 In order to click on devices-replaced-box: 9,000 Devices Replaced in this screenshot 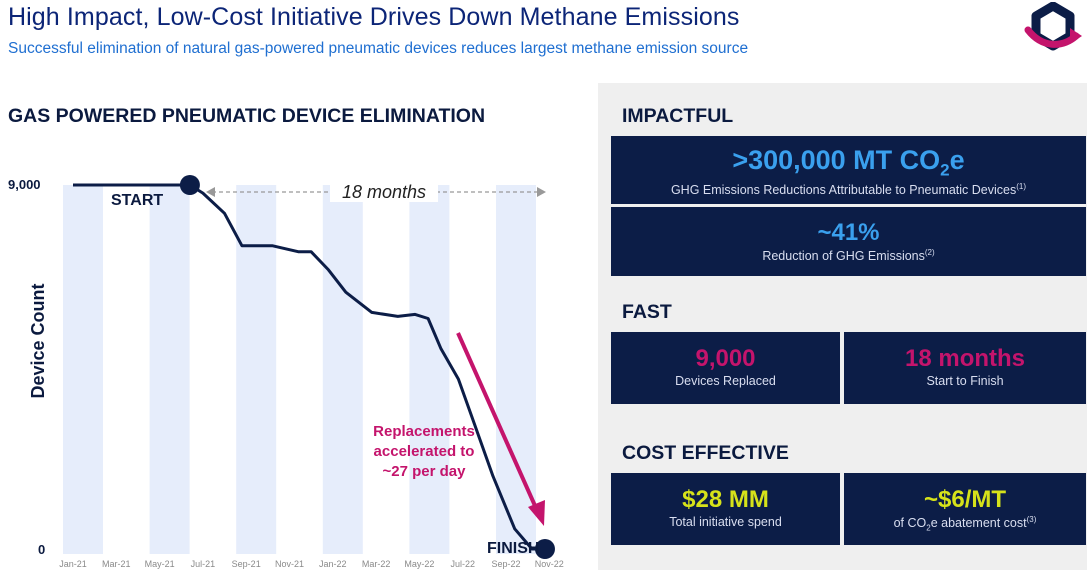, I will do `click(725, 368)`.